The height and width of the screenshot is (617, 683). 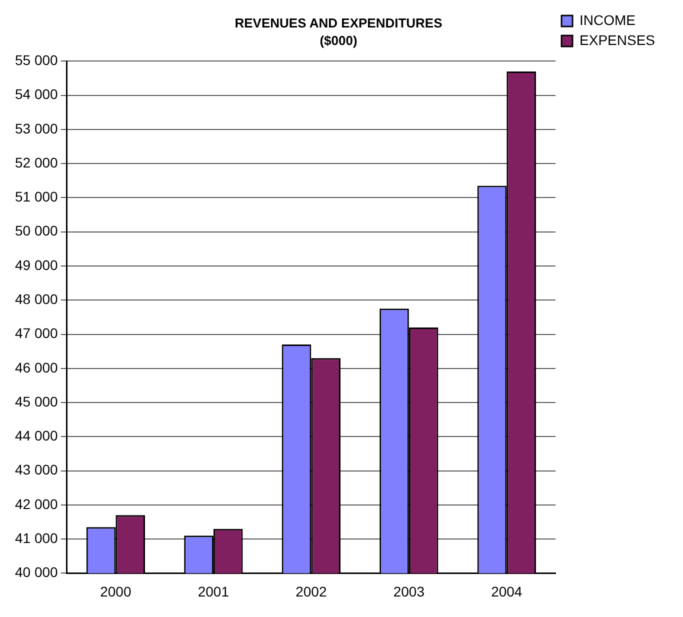 I want to click on chart-subtitle: ($000), so click(x=339, y=40).